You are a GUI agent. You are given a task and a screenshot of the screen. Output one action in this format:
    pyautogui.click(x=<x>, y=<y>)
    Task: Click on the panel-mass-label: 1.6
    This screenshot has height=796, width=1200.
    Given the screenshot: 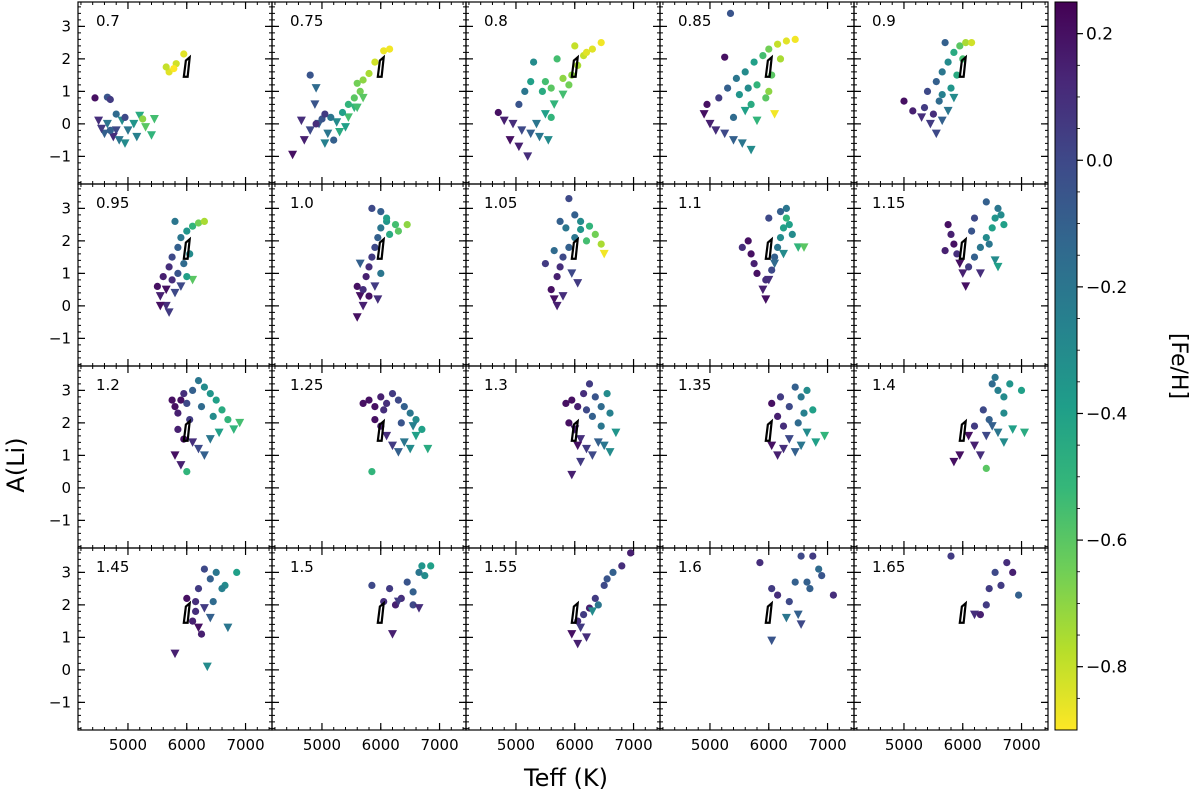 What is the action you would take?
    pyautogui.click(x=690, y=567)
    